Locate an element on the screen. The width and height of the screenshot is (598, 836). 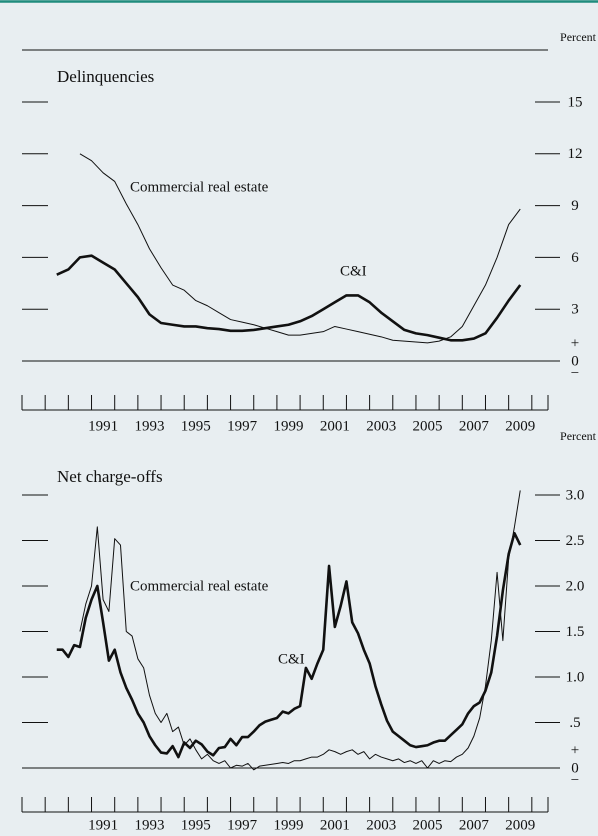
y-tick-label: 1.0 is located at coordinates (575, 677).